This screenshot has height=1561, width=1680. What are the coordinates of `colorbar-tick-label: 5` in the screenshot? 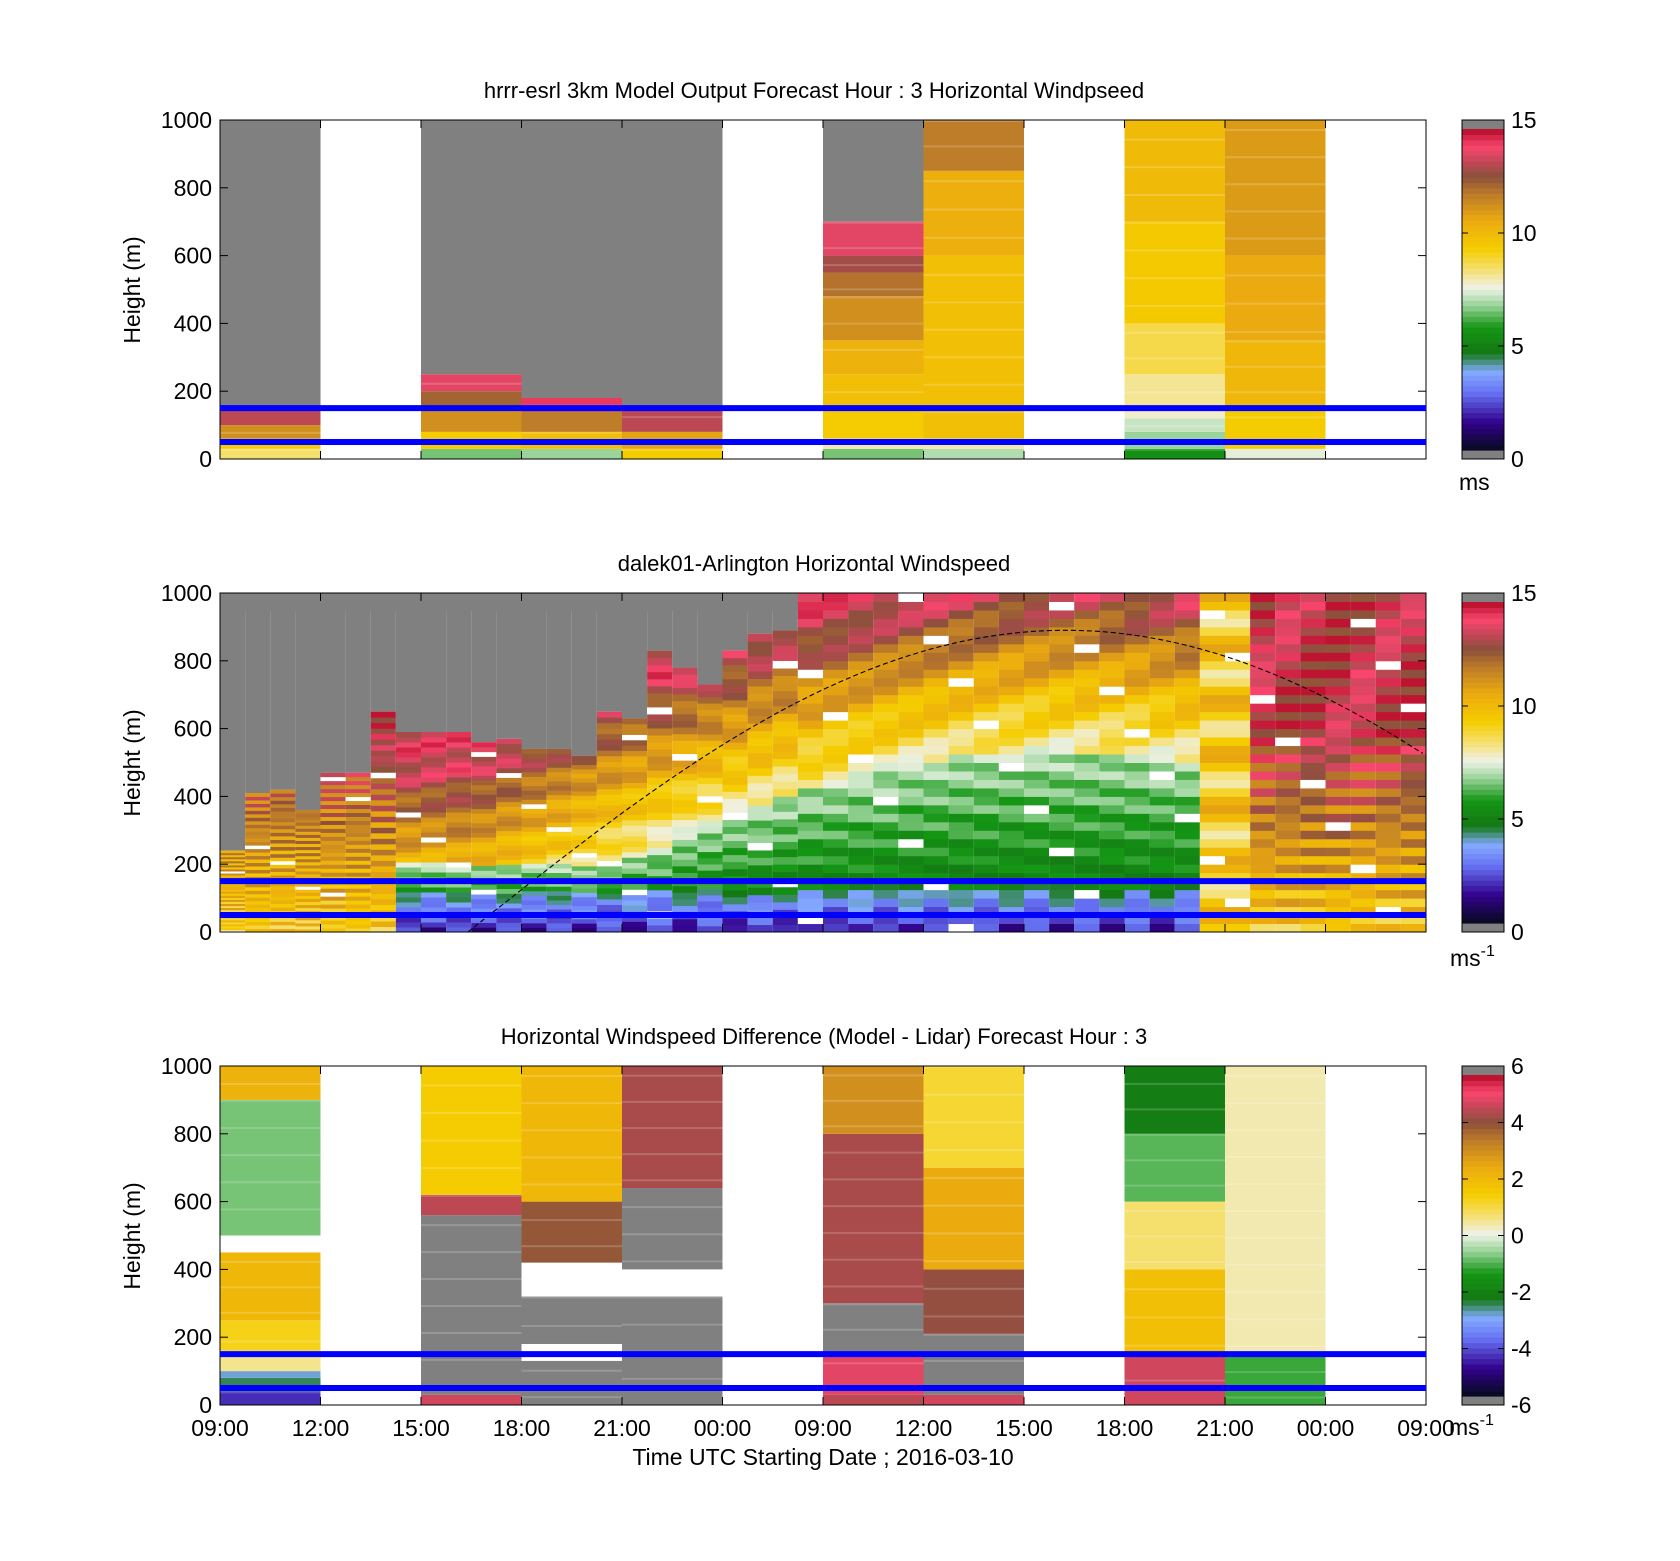 It's located at (1517, 819).